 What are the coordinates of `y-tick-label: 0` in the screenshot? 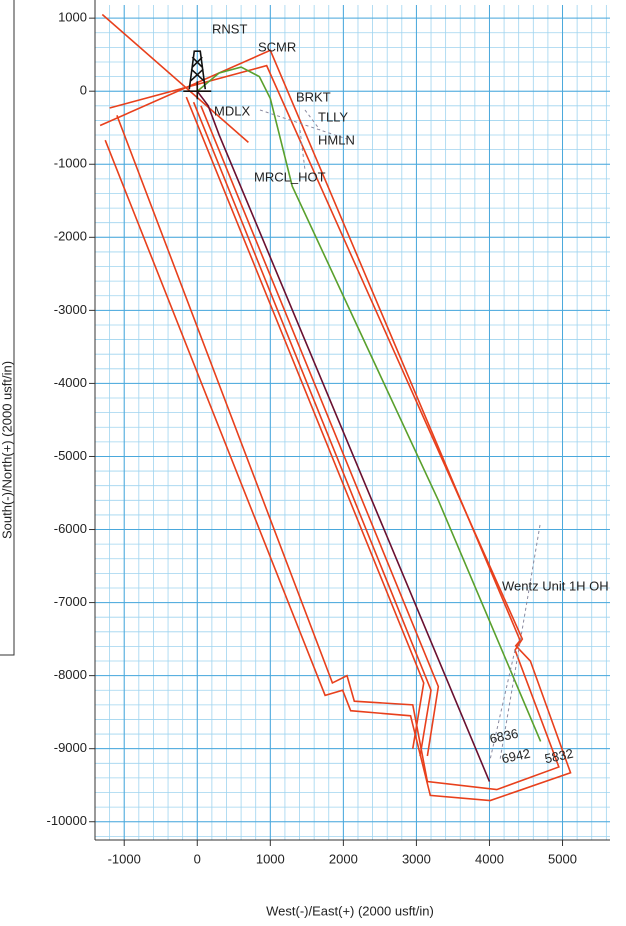 It's located at (83, 90).